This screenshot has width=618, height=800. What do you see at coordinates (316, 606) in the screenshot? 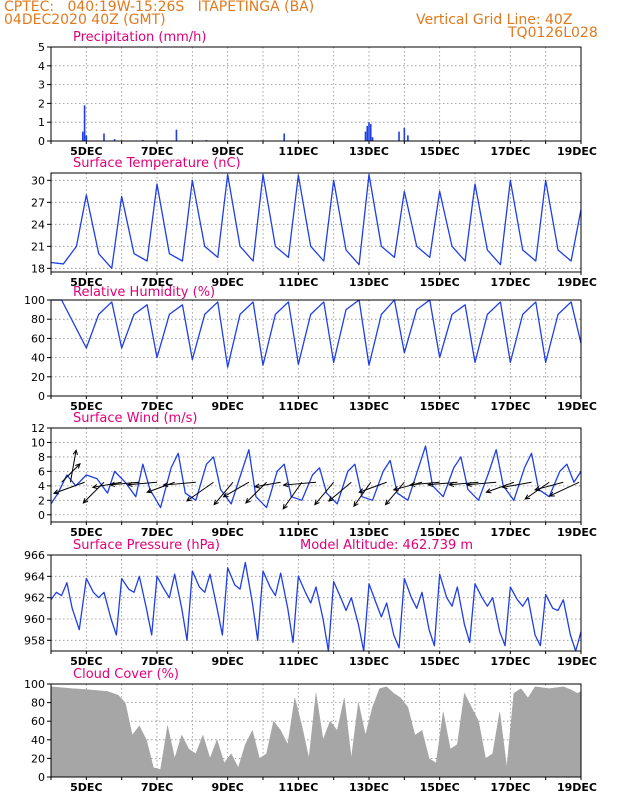
I see `pressure-line` at bounding box center [316, 606].